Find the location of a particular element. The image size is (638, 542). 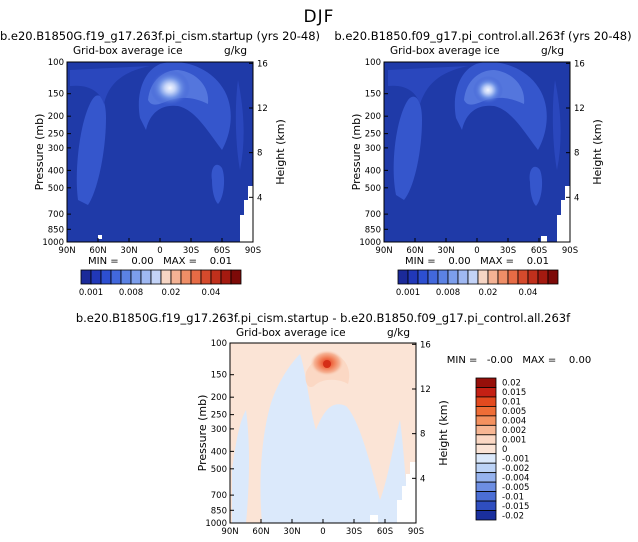

colorbar-label: -0.015 is located at coordinates (515, 507).